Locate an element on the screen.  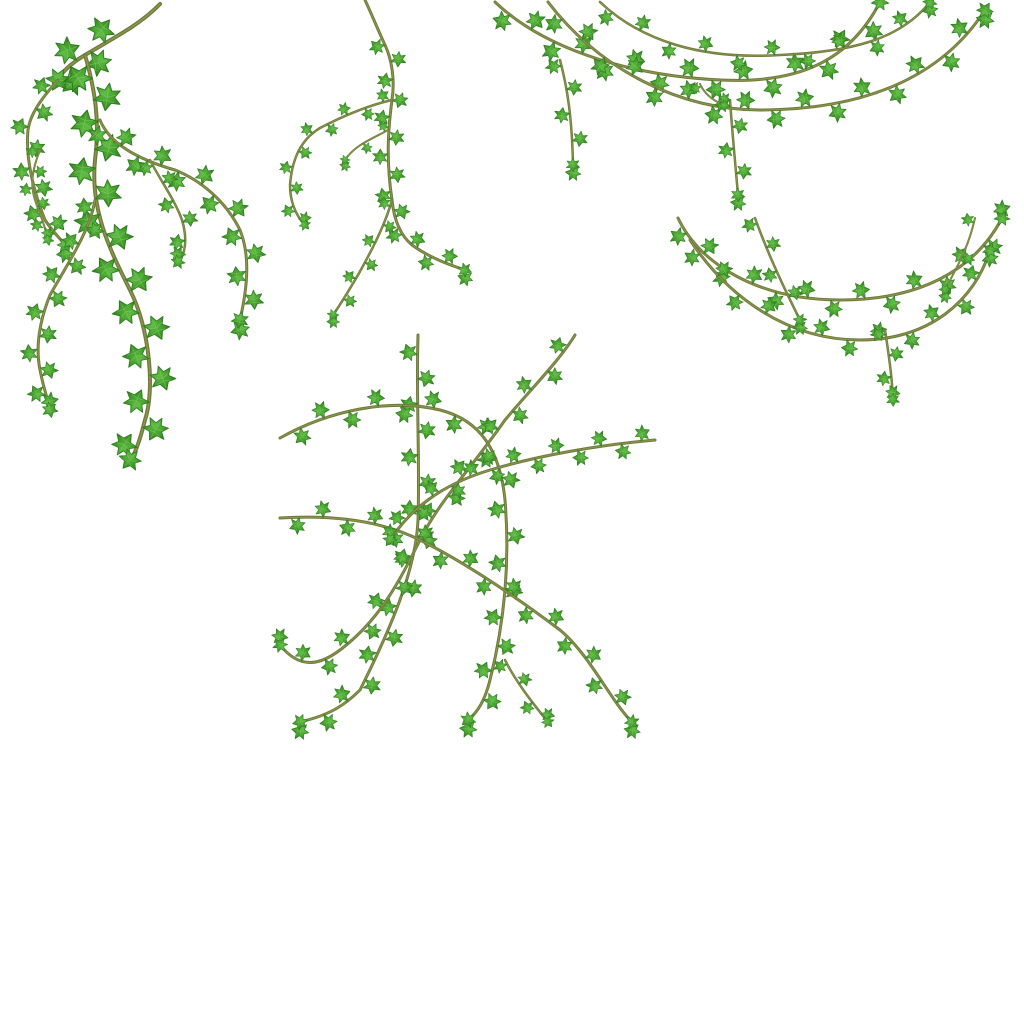
ivy-garland-double-top is located at coordinates (743, 106).